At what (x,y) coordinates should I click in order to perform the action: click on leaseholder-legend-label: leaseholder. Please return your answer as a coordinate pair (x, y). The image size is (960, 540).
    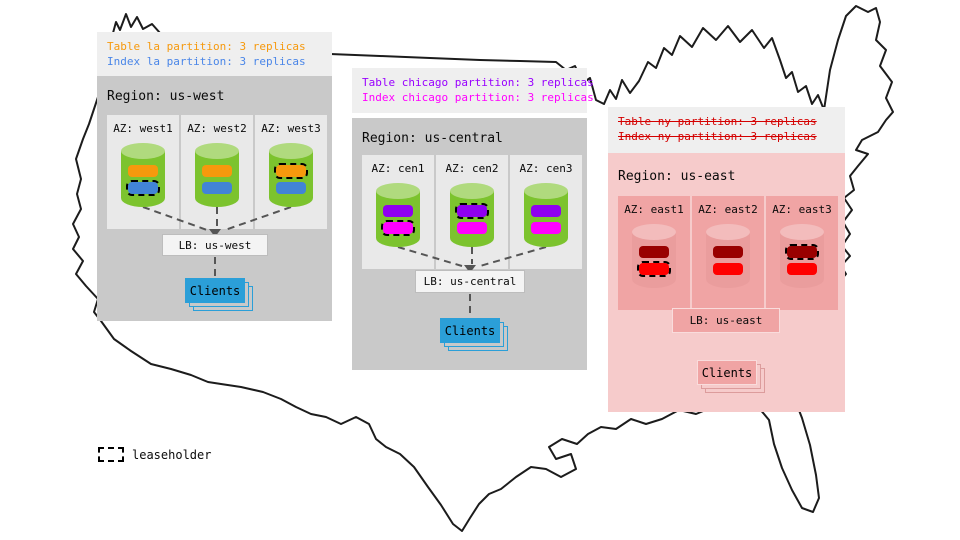
    Looking at the image, I should click on (172, 454).